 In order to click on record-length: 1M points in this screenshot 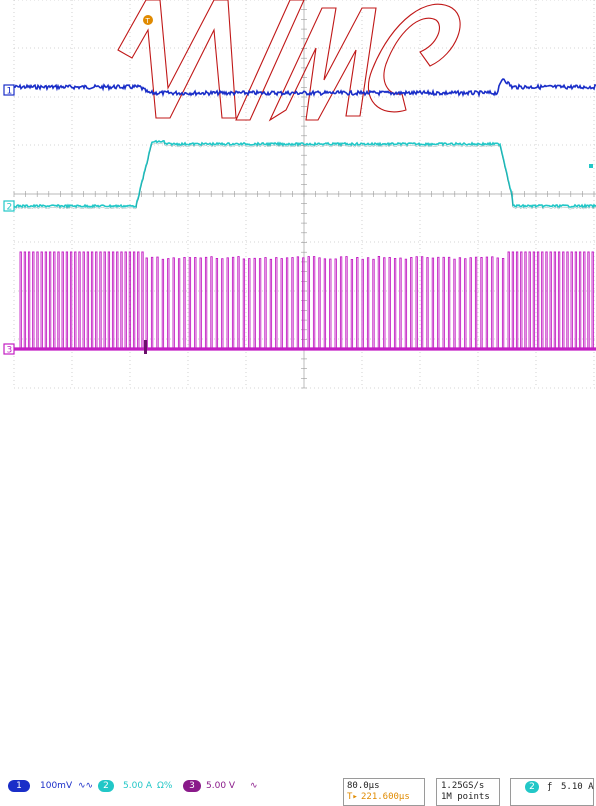, I will do `click(465, 797)`.